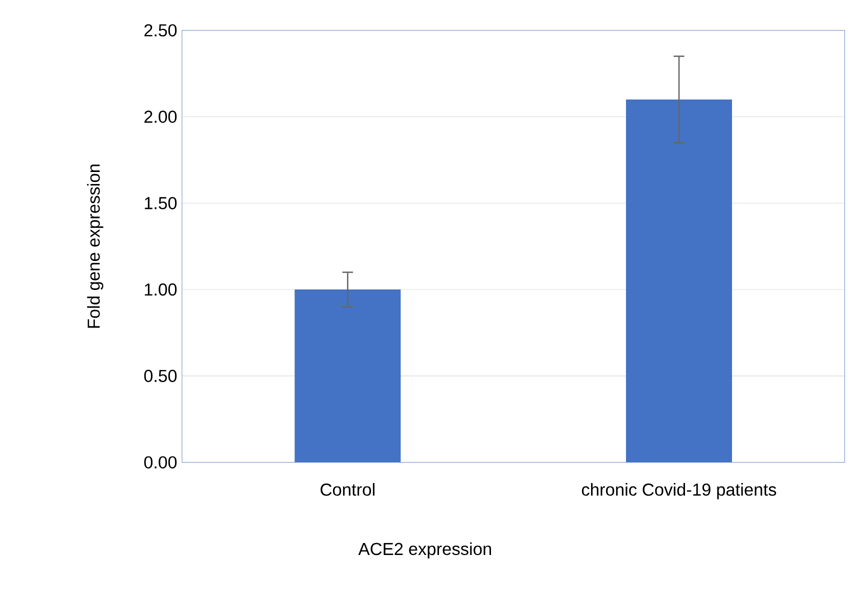  I want to click on x-tick-label: chronic Covid-19 patients, so click(679, 491).